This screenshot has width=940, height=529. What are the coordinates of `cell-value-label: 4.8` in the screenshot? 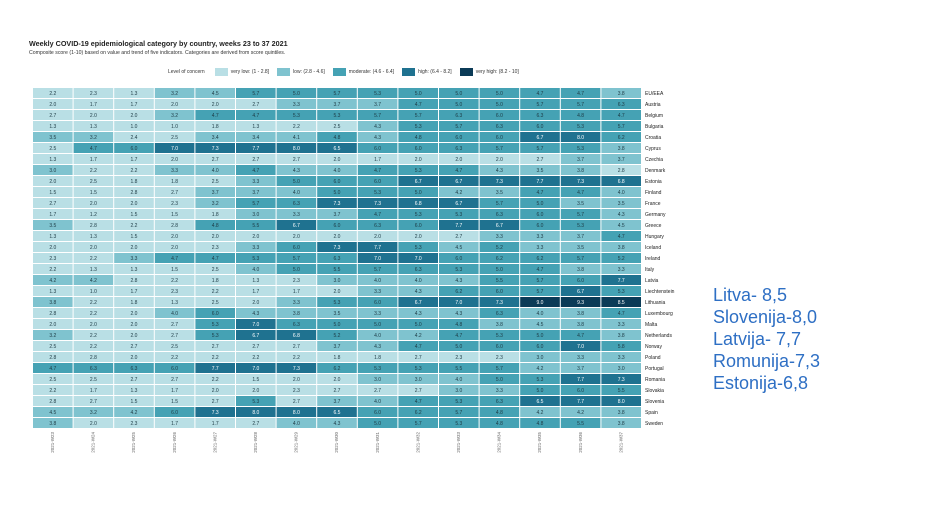 It's located at (499, 424).